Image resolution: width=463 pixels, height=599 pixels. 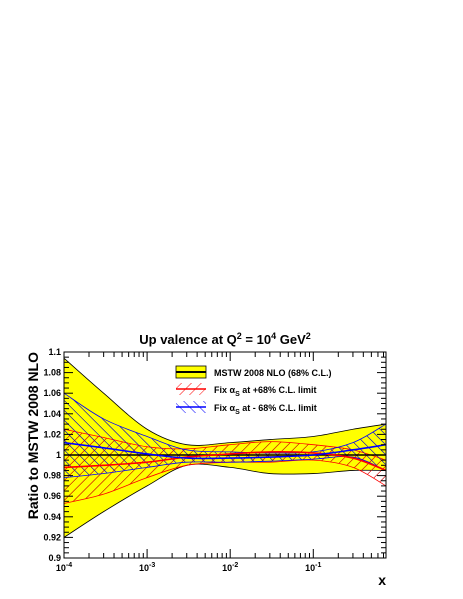 I want to click on line-fix-plus-central, so click(x=225, y=461).